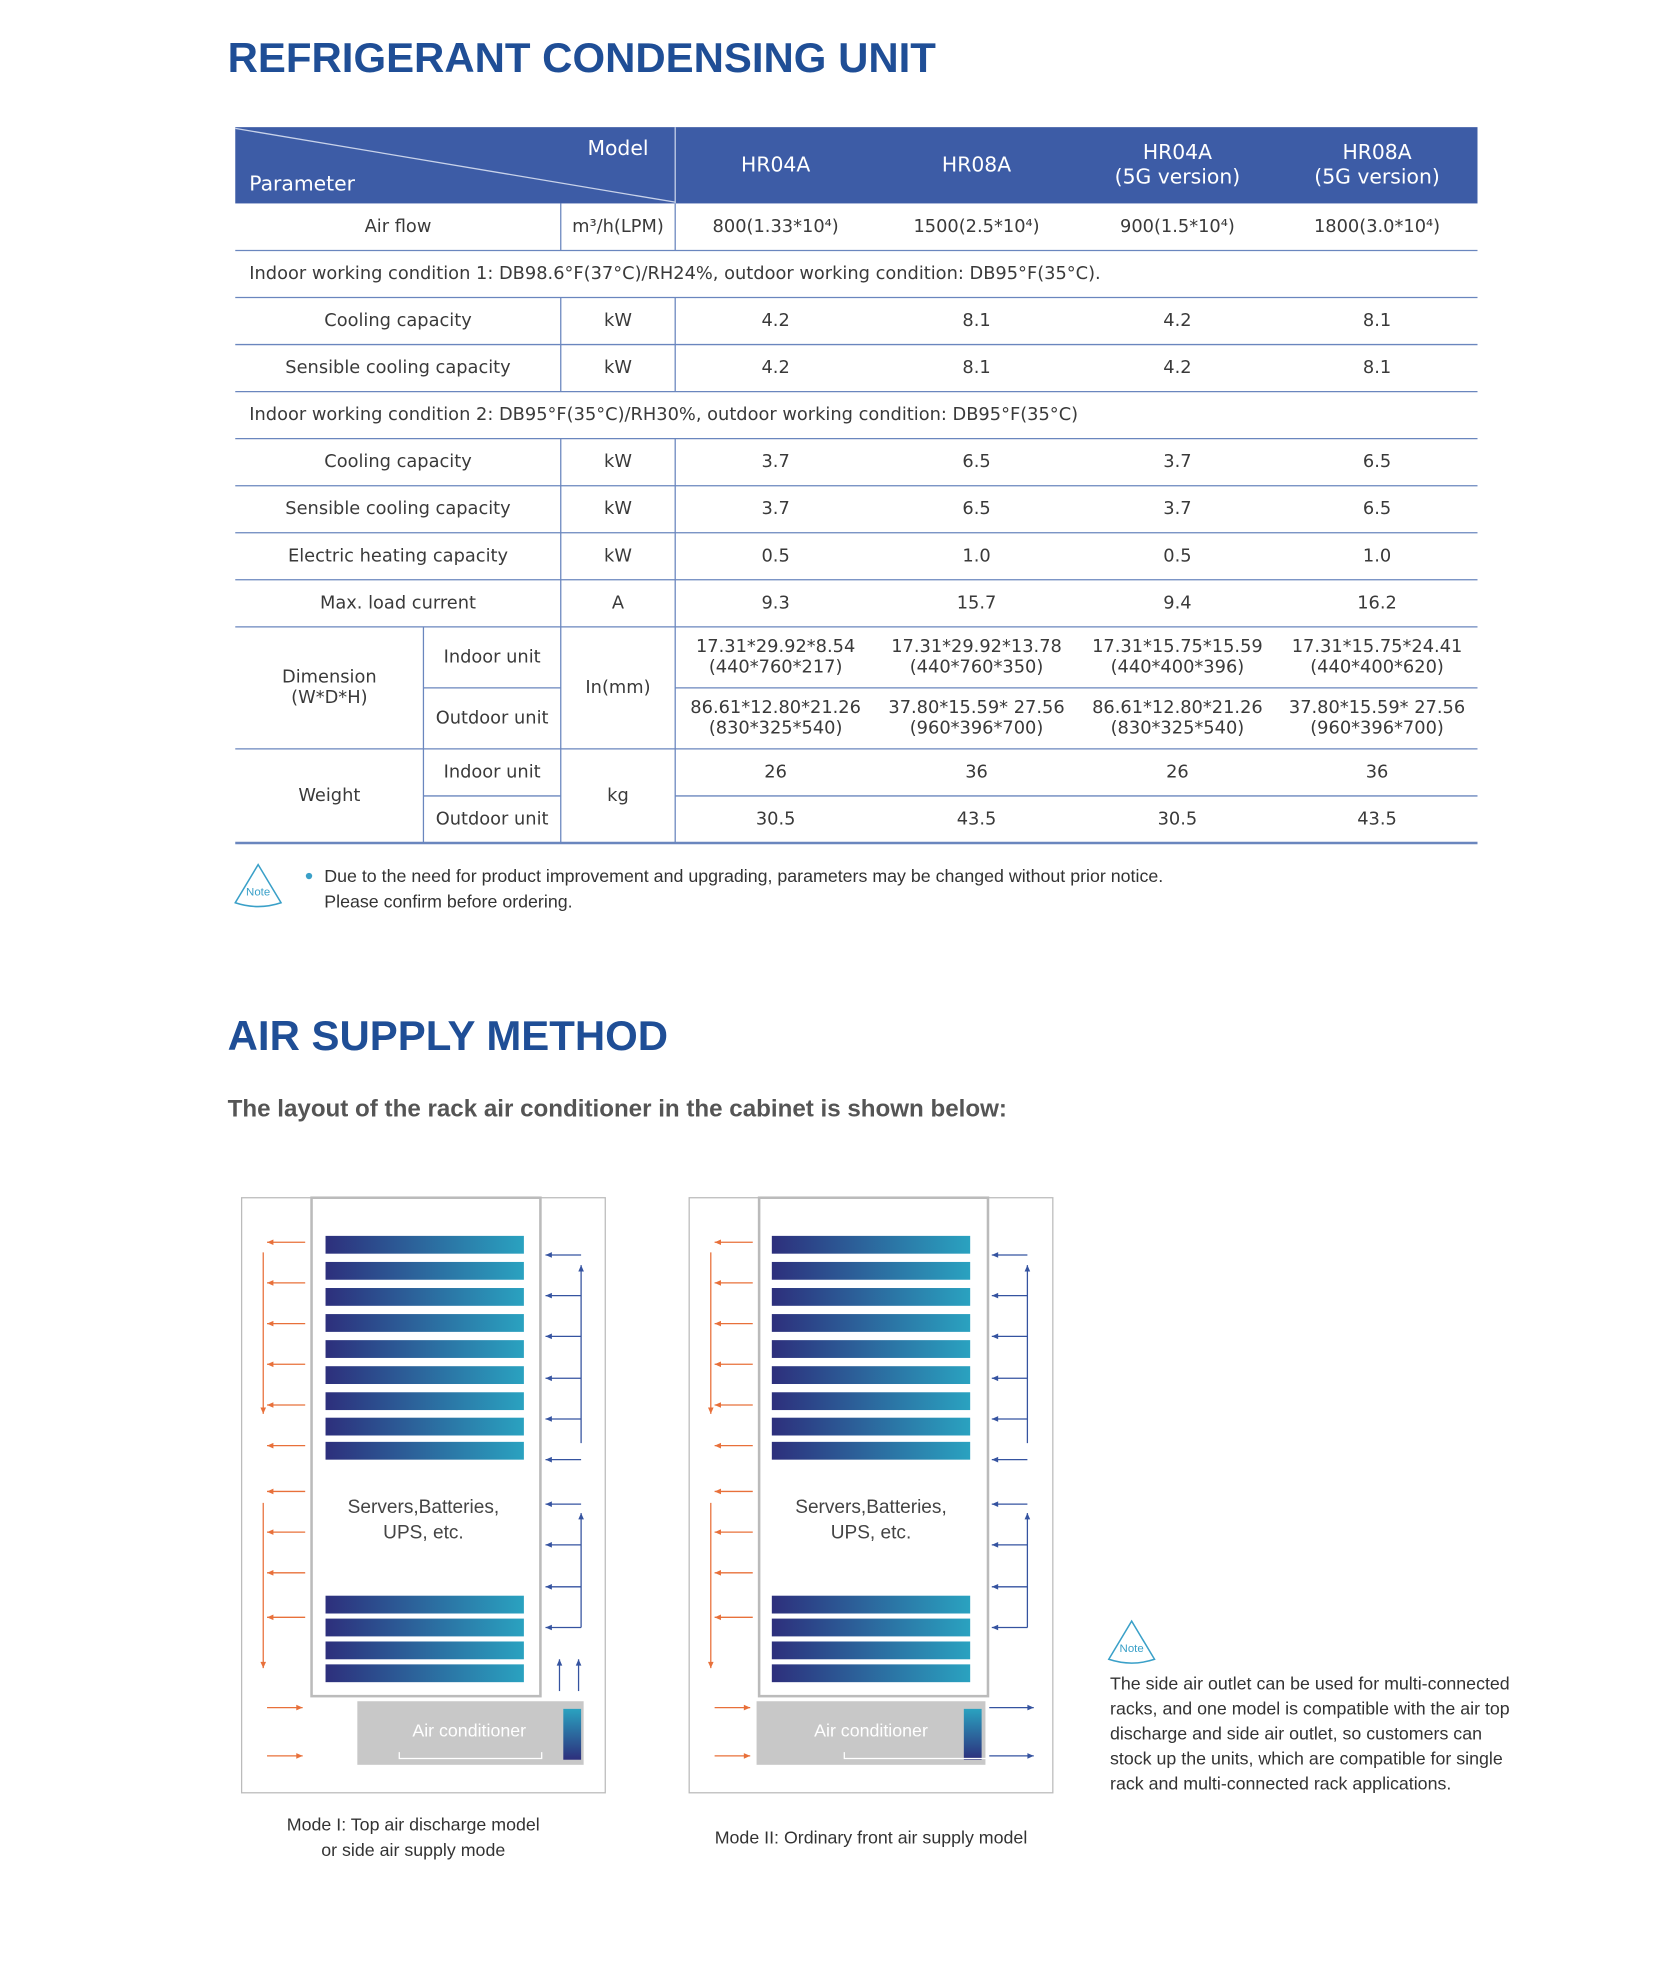 The width and height of the screenshot is (1653, 1983). What do you see at coordinates (915, 1756) in the screenshot?
I see `ac-bracket` at bounding box center [915, 1756].